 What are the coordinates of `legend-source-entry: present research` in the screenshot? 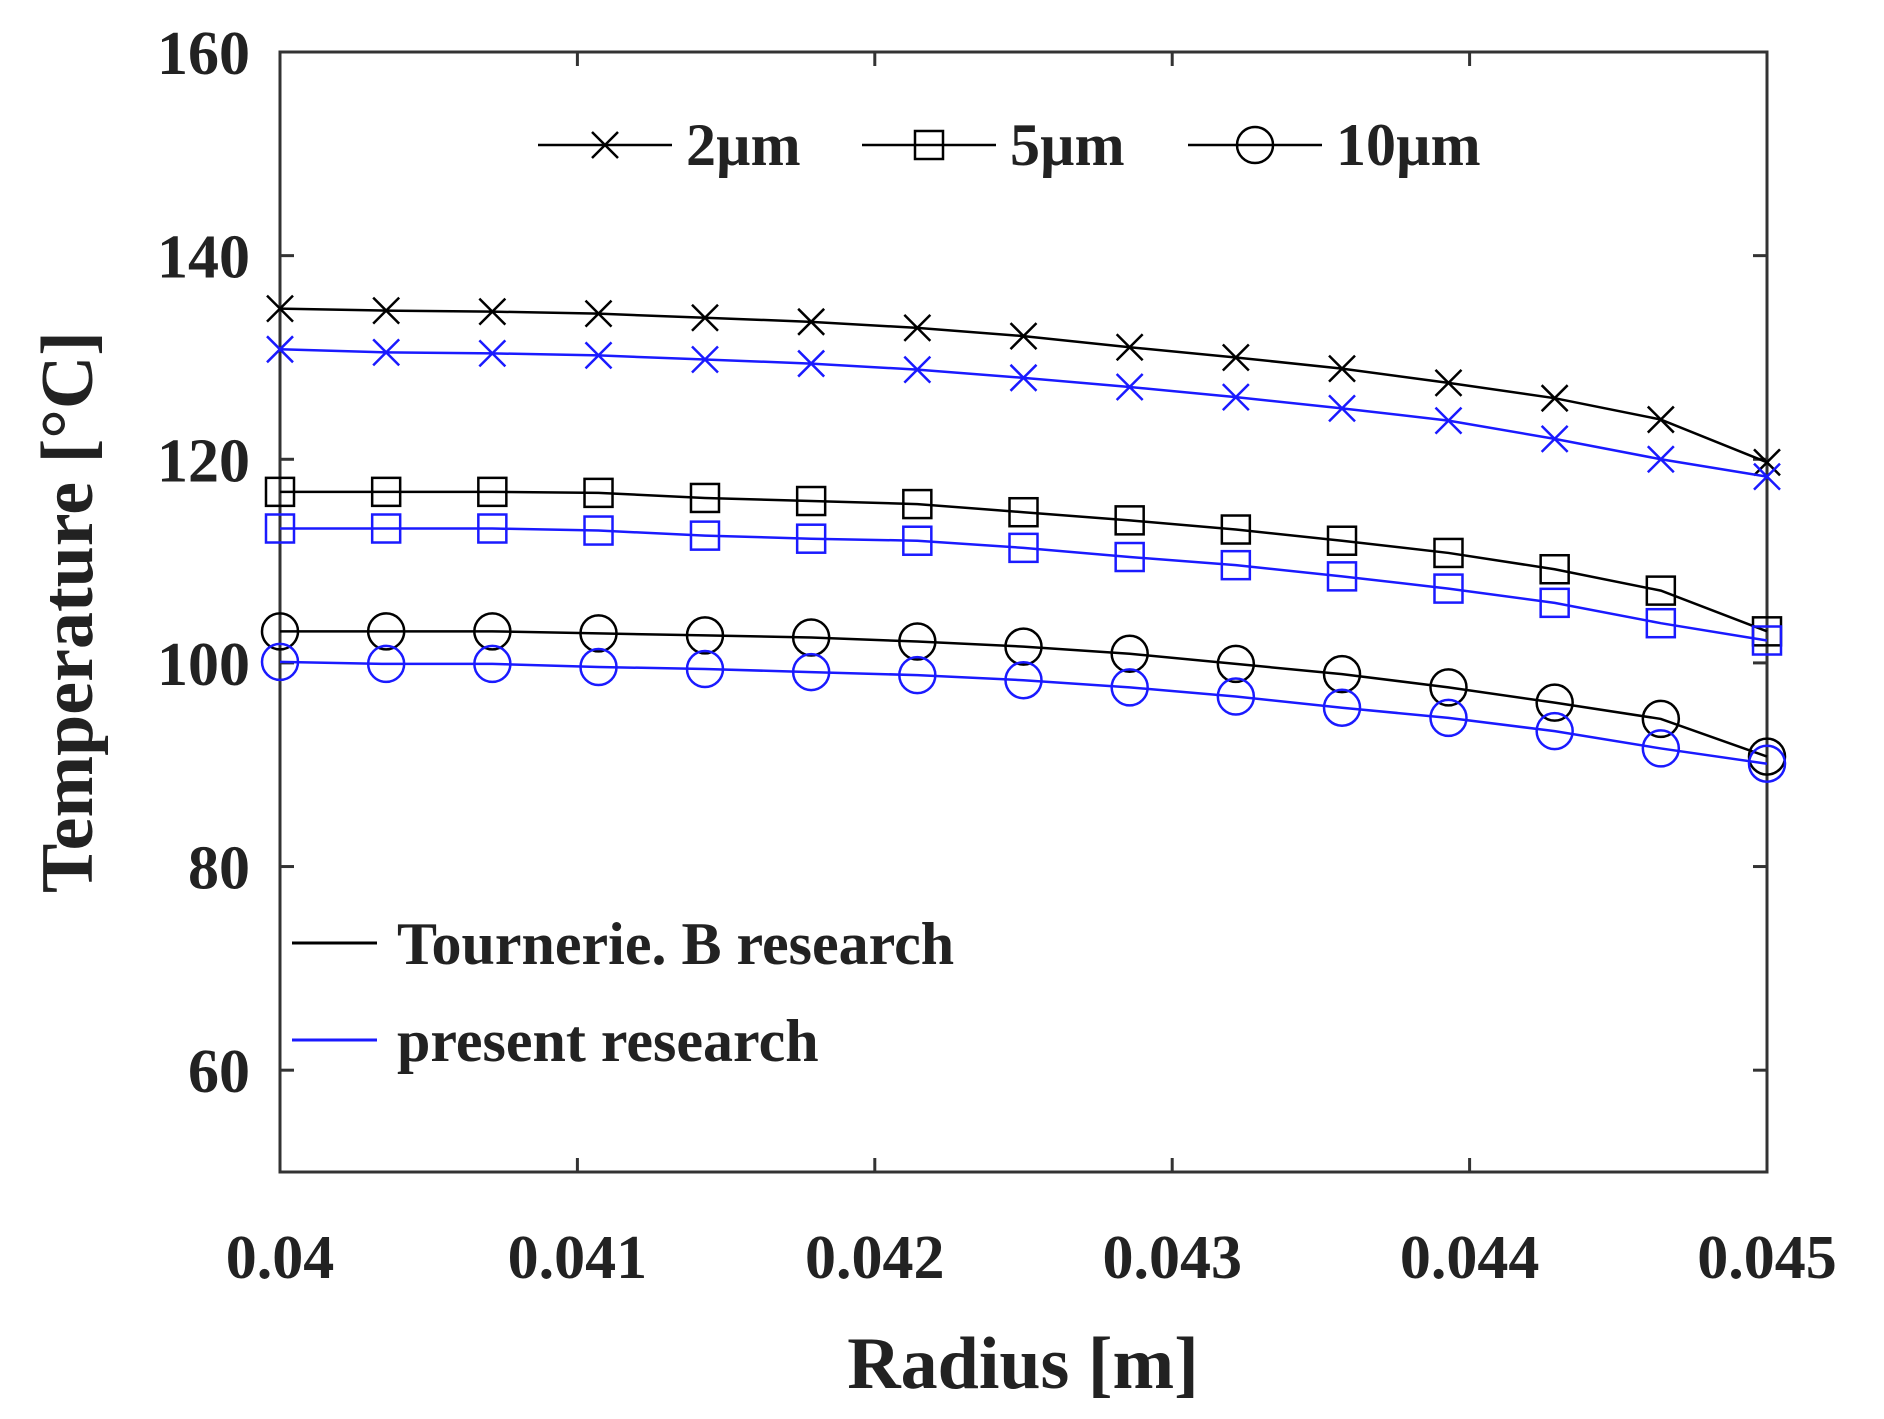 It's located at (555, 1041).